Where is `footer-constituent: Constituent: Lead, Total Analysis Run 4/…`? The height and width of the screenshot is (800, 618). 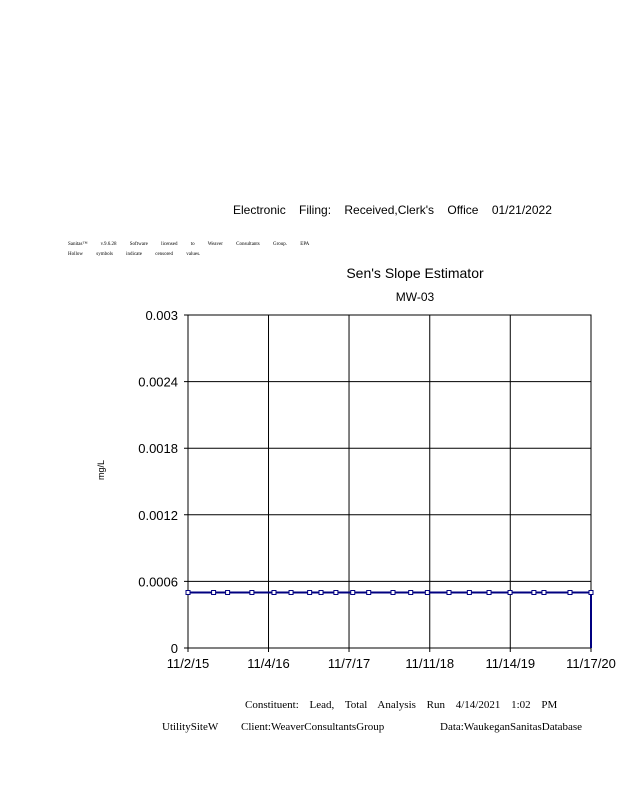
footer-constituent: Constituent: Lead, Total Analysis Run 4/… is located at coordinates (401, 705).